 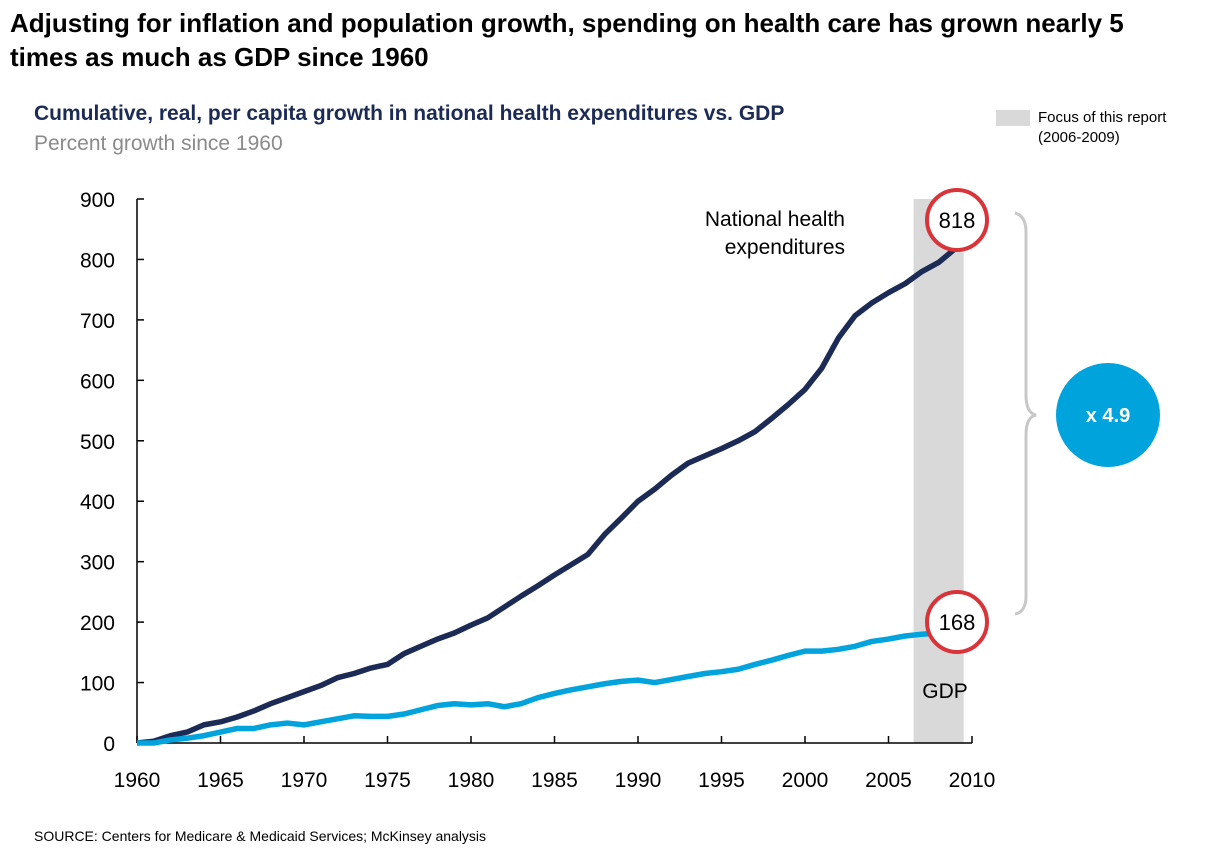 What do you see at coordinates (1079, 137) in the screenshot?
I see `legend-label-line2: (2006-2009)` at bounding box center [1079, 137].